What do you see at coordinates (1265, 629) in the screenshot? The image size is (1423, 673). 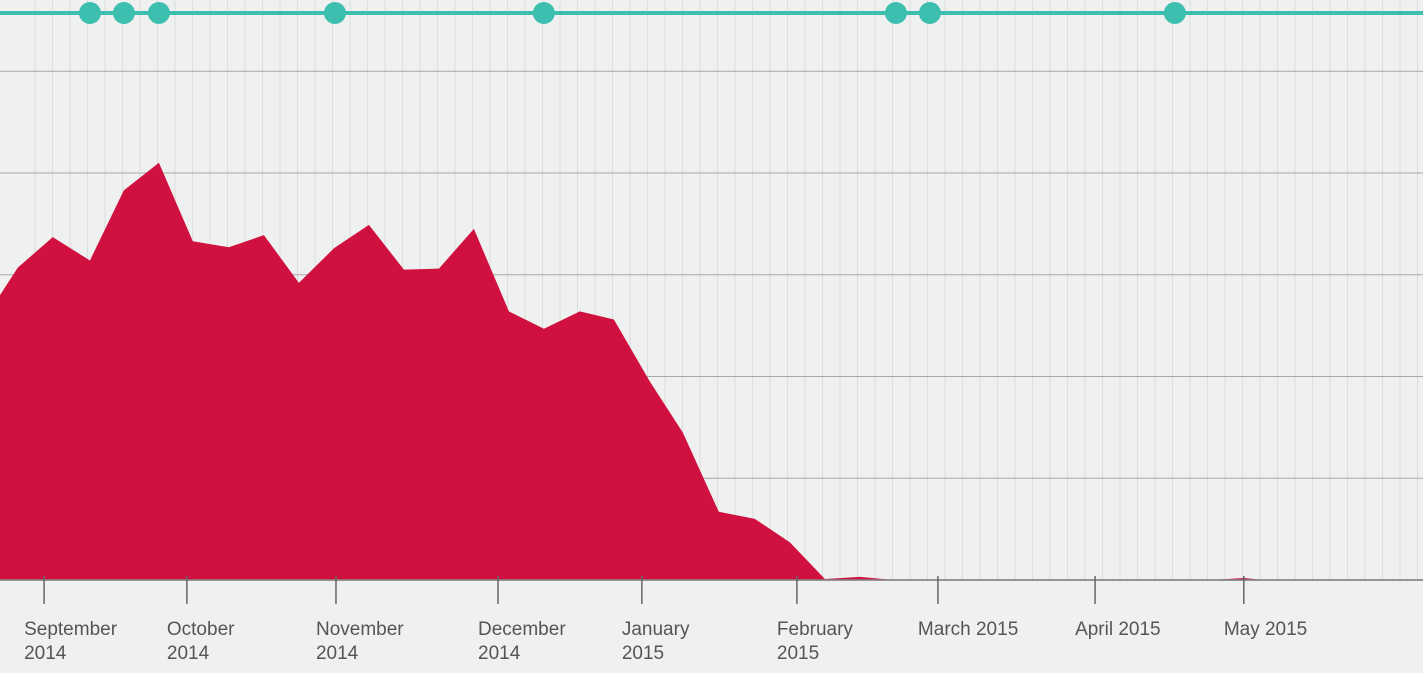 I see `x-tick-label: May 2015` at bounding box center [1265, 629].